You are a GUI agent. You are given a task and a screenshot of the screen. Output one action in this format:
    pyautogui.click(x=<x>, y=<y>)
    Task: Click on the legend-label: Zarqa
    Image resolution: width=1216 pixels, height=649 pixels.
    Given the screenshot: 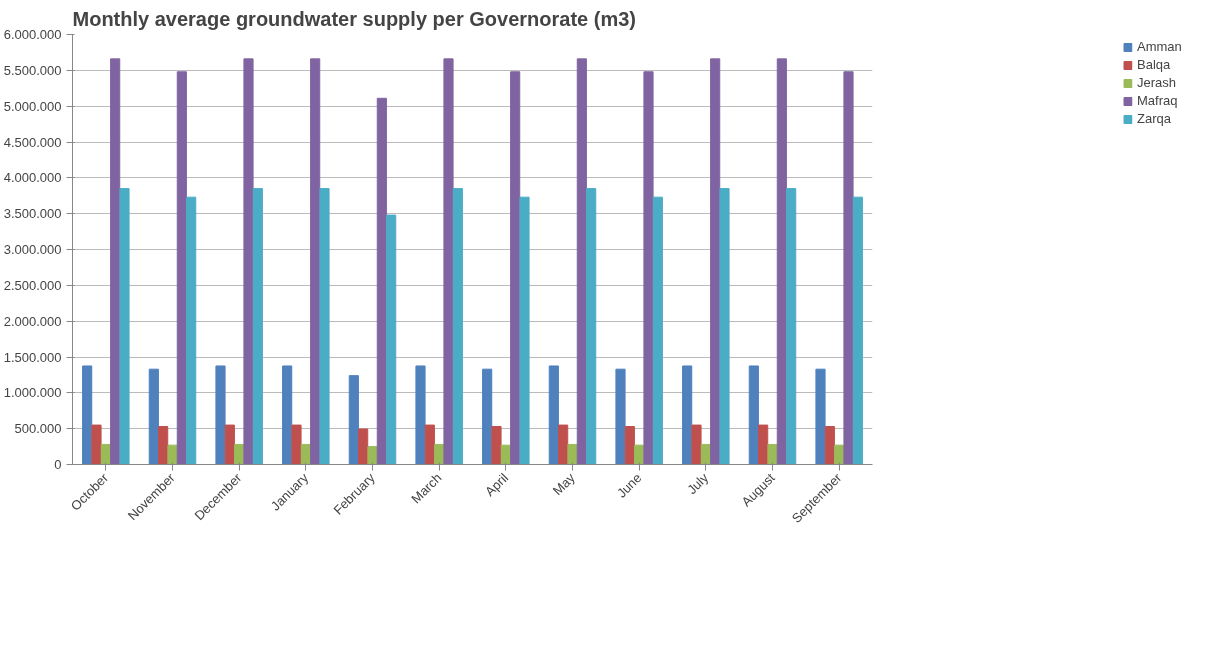 What is the action you would take?
    pyautogui.click(x=1154, y=118)
    